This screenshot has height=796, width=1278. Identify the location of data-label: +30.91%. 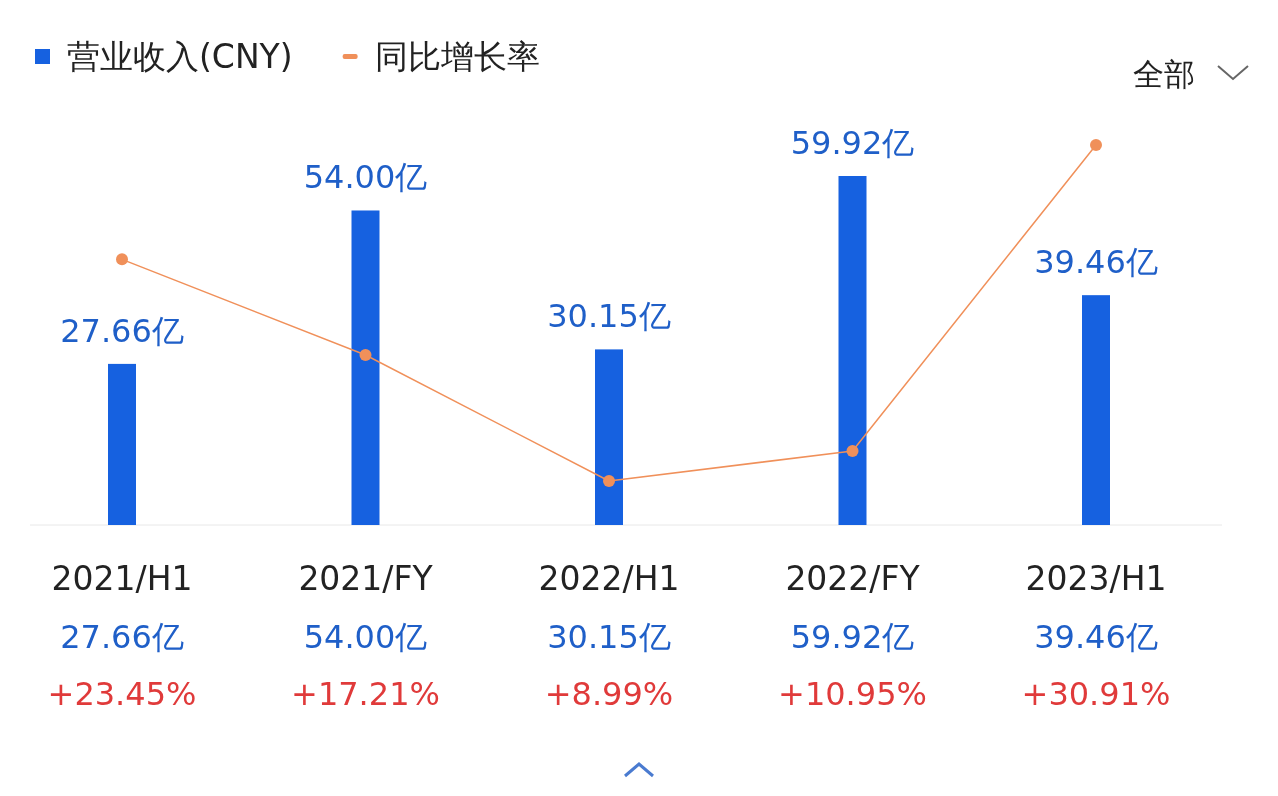
(1096, 694).